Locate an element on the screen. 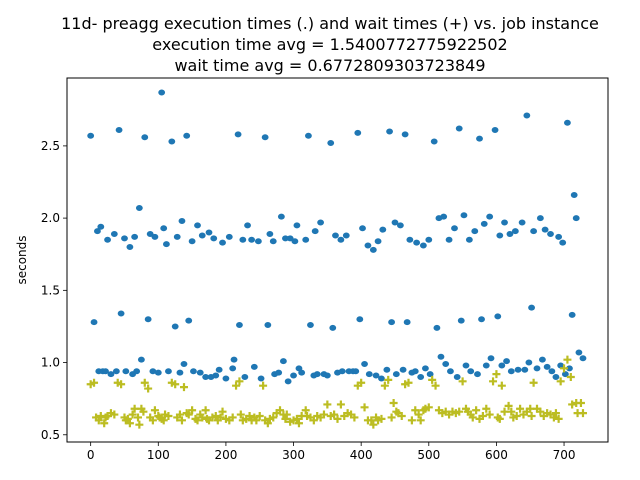 This screenshot has width=640, height=480. y-axis-label: seconds is located at coordinates (22, 259).